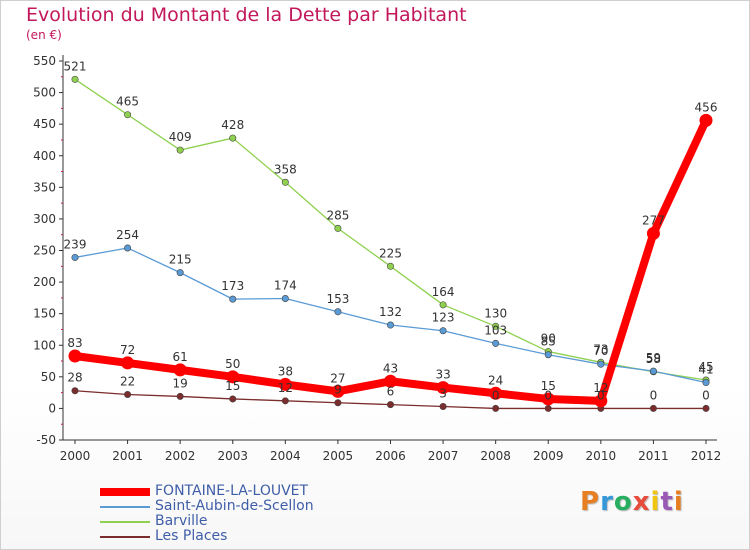 The height and width of the screenshot is (550, 750). What do you see at coordinates (653, 220) in the screenshot?
I see `data-label: 277` at bounding box center [653, 220].